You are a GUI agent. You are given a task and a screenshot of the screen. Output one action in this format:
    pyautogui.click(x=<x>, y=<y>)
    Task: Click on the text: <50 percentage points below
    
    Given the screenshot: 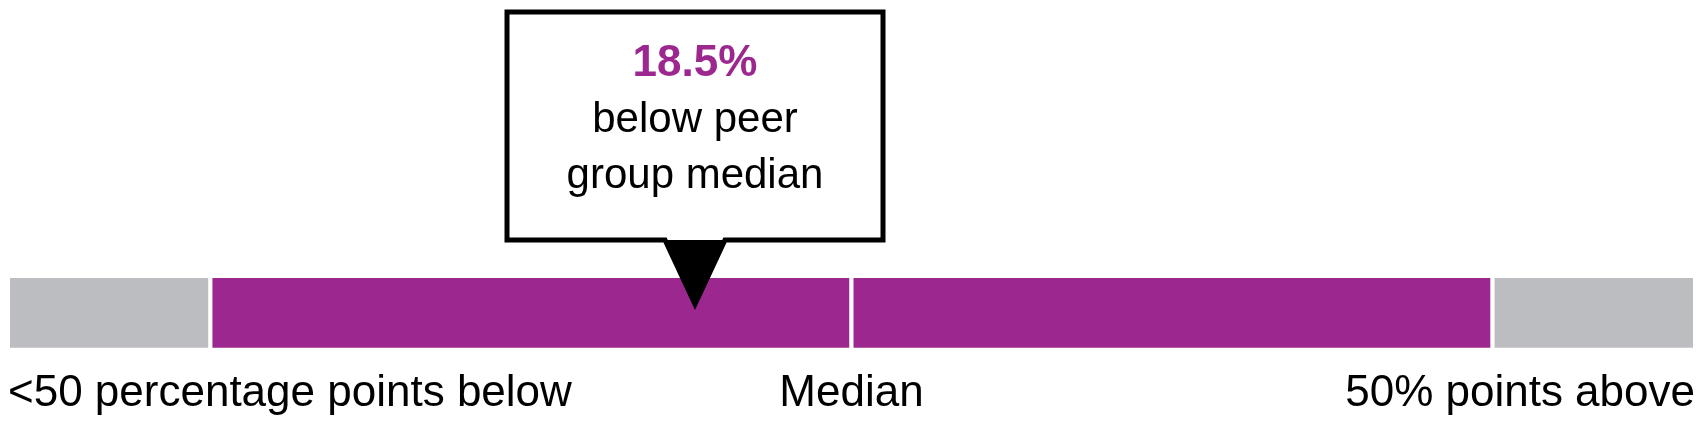 What is the action you would take?
    pyautogui.click(x=290, y=391)
    